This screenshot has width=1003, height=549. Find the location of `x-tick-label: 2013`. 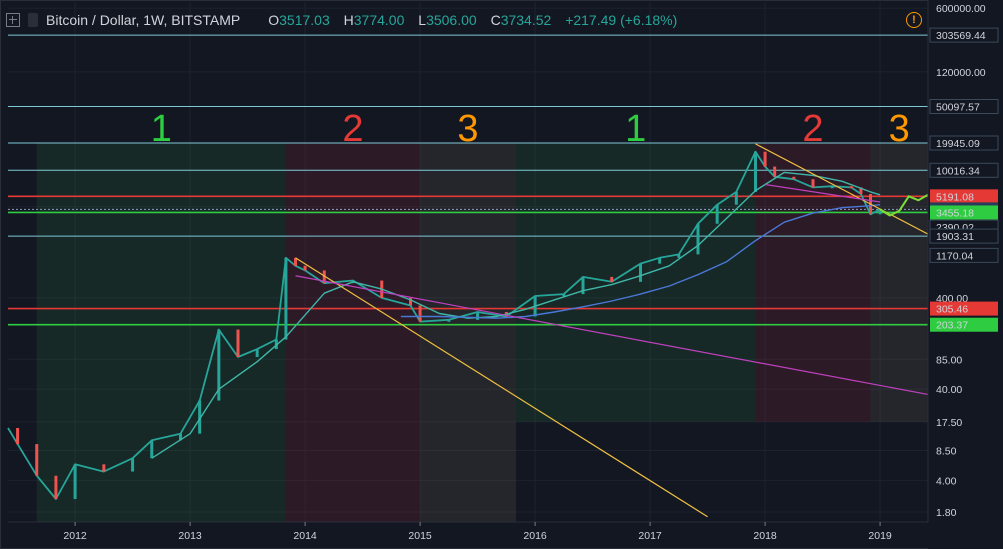

x-tick-label: 2013 is located at coordinates (190, 536).